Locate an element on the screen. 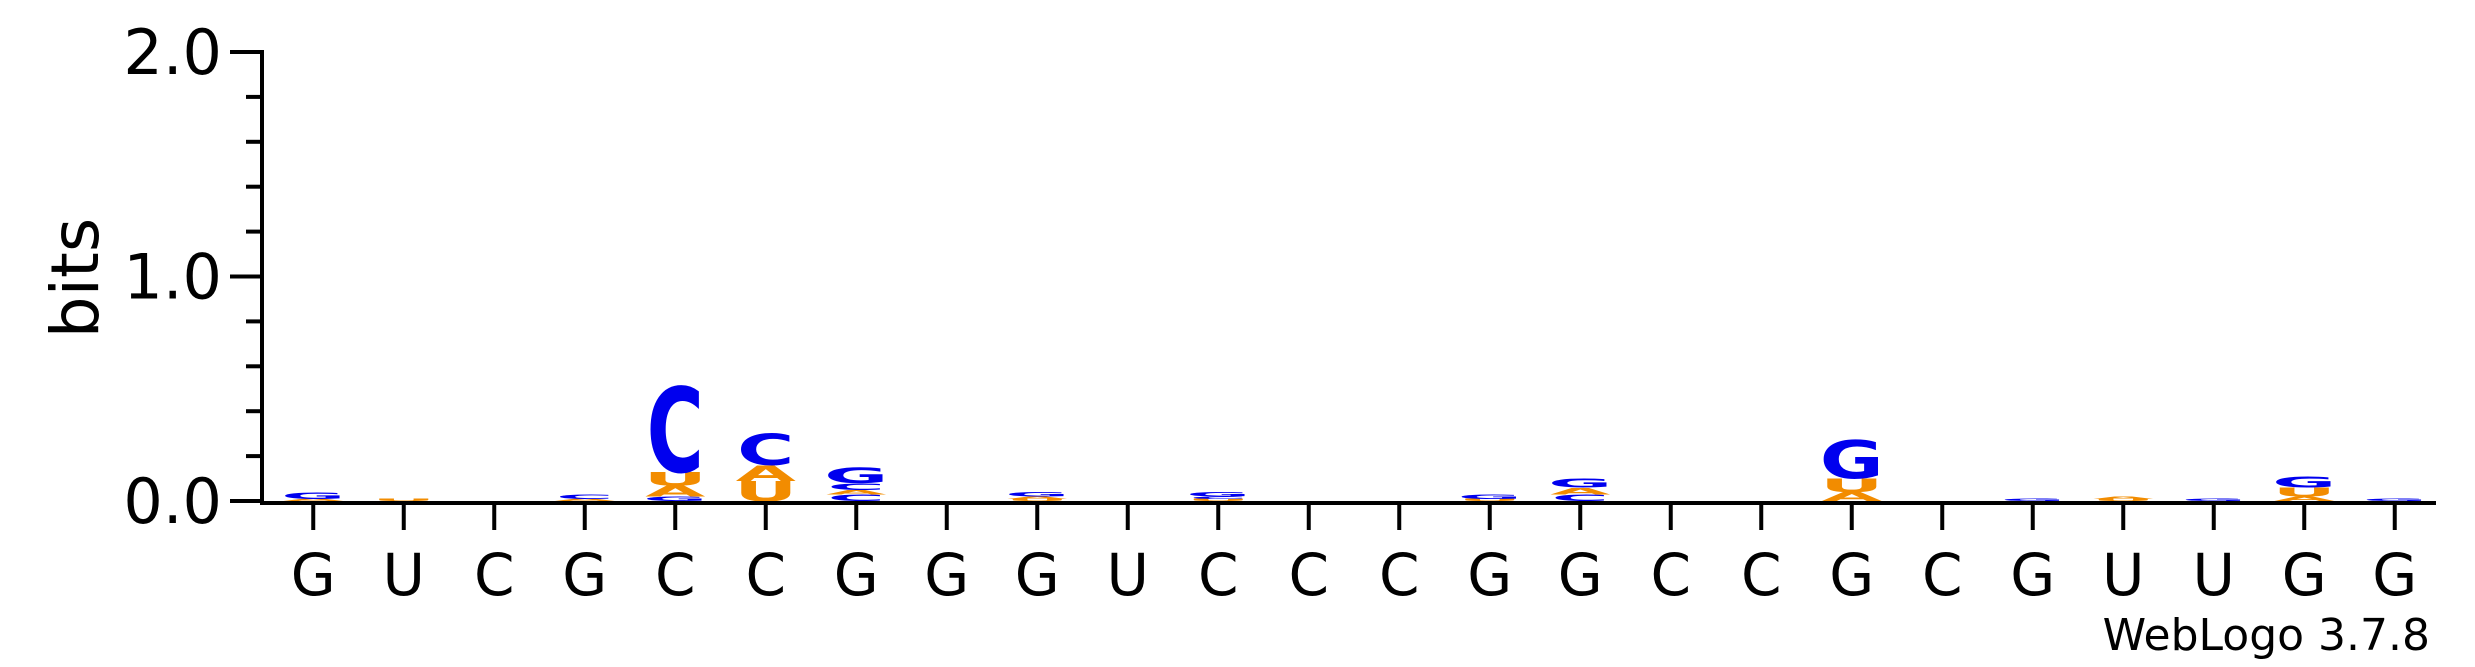 This screenshot has width=2475, height=667. y-ticks: 0.0 1.0 2.0 is located at coordinates (192, 277).